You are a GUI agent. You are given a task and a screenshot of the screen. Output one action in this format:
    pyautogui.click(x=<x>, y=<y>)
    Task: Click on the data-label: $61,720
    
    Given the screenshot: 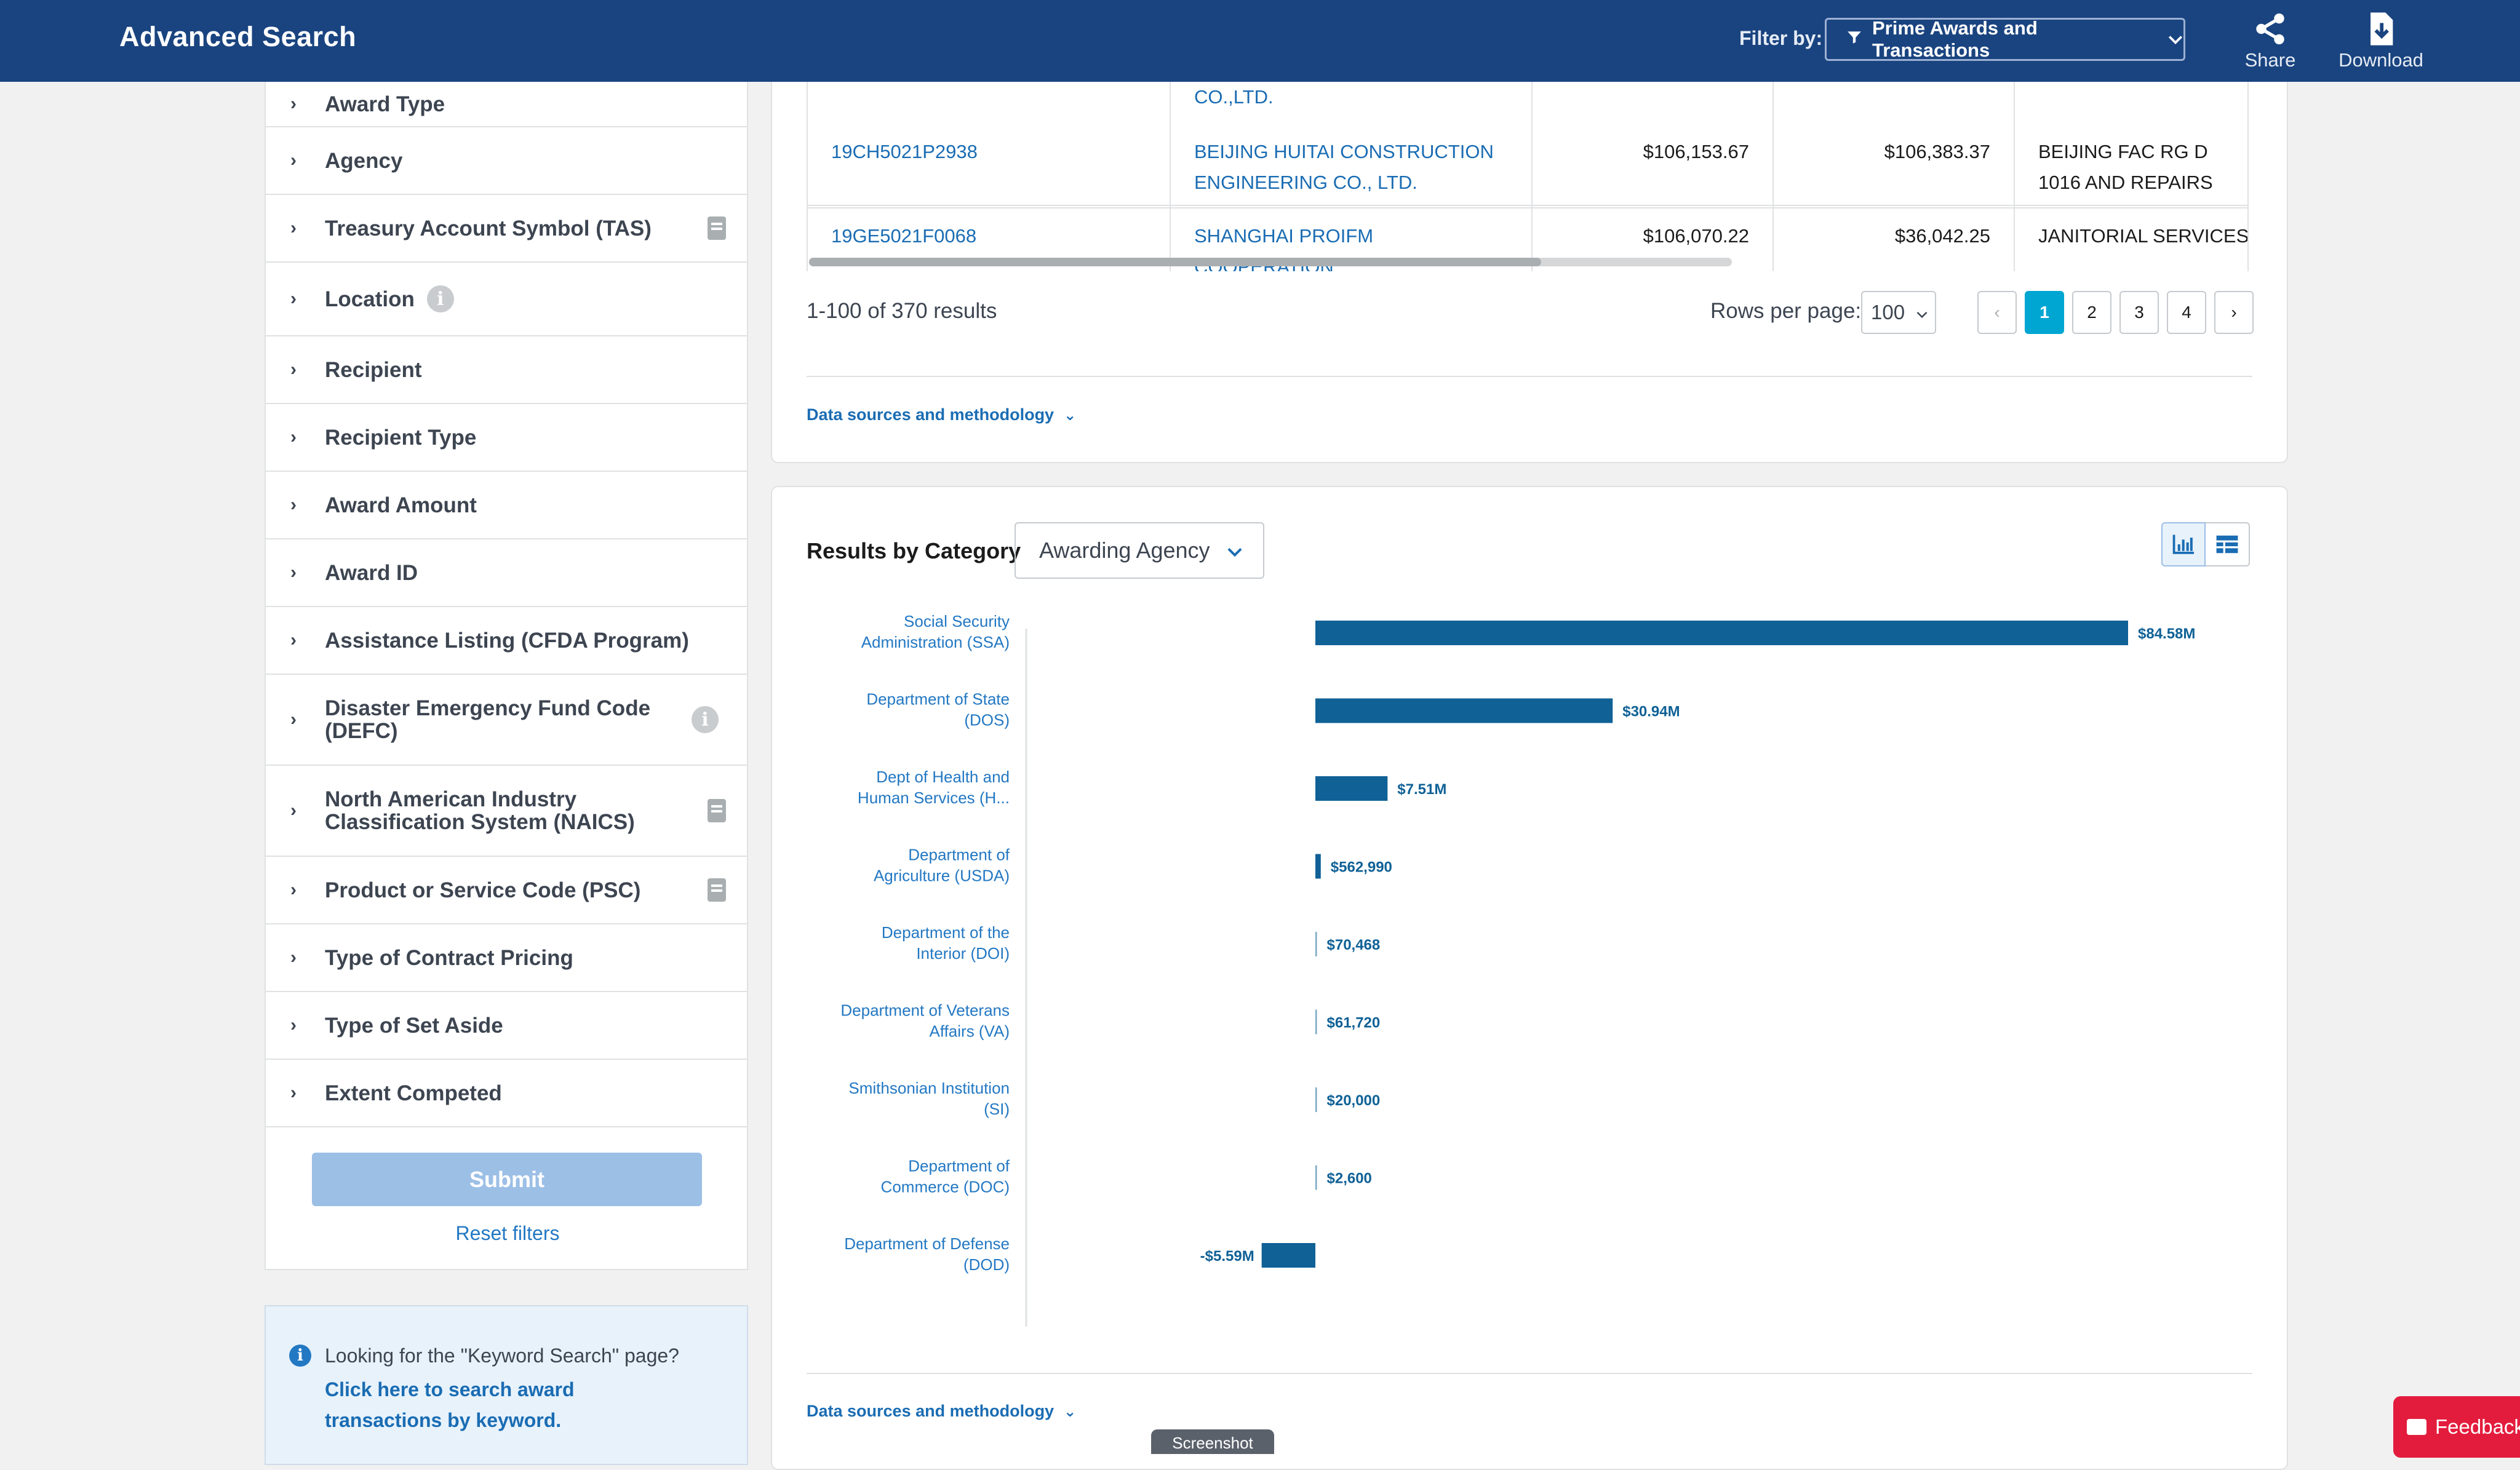 What is the action you would take?
    pyautogui.click(x=1354, y=1023)
    